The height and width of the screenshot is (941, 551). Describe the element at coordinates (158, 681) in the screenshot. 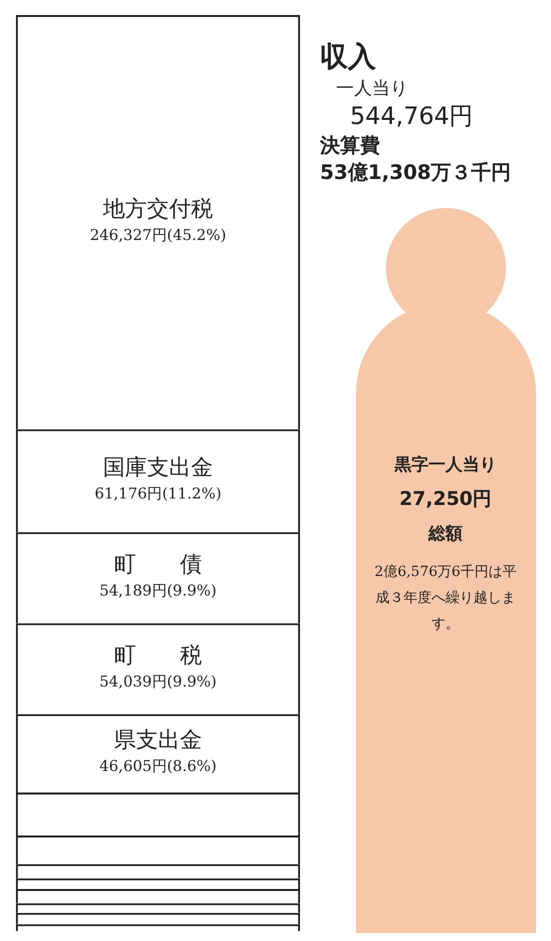

I see `data-label: 54,039円(9.9%)` at that location.